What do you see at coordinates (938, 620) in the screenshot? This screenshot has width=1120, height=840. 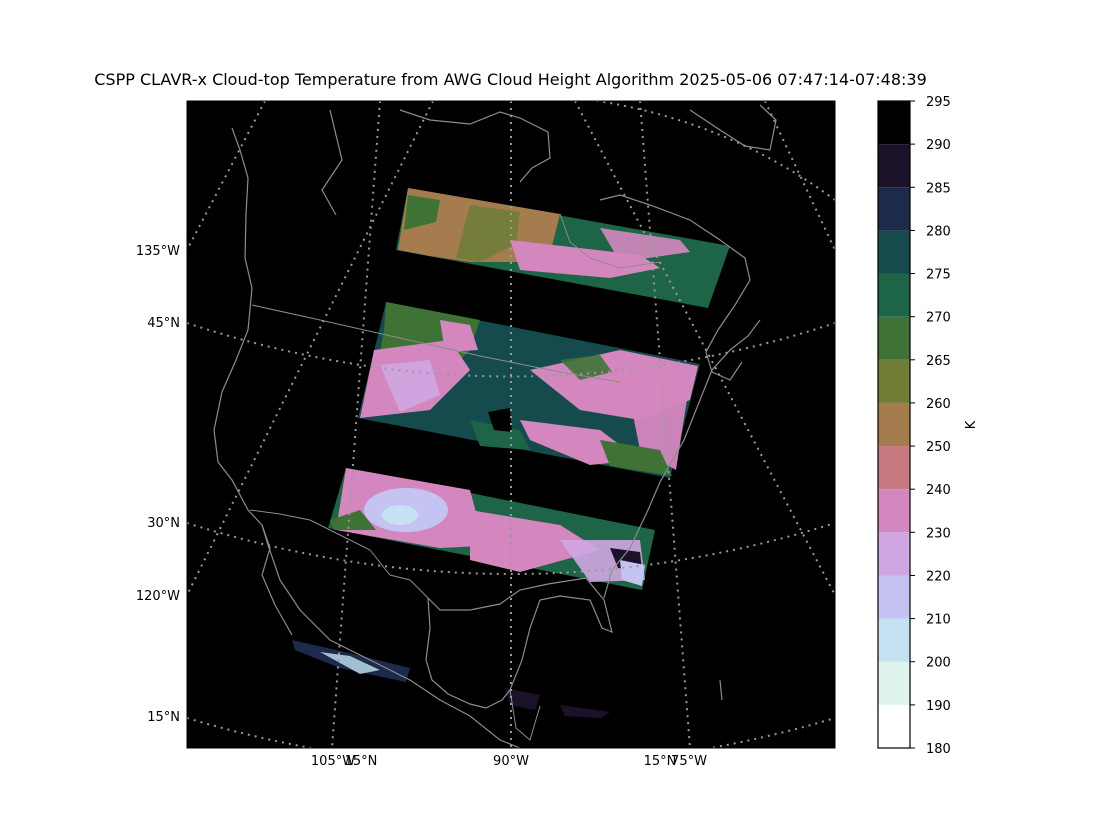 I see `colorbar-tick-label: 210` at bounding box center [938, 620].